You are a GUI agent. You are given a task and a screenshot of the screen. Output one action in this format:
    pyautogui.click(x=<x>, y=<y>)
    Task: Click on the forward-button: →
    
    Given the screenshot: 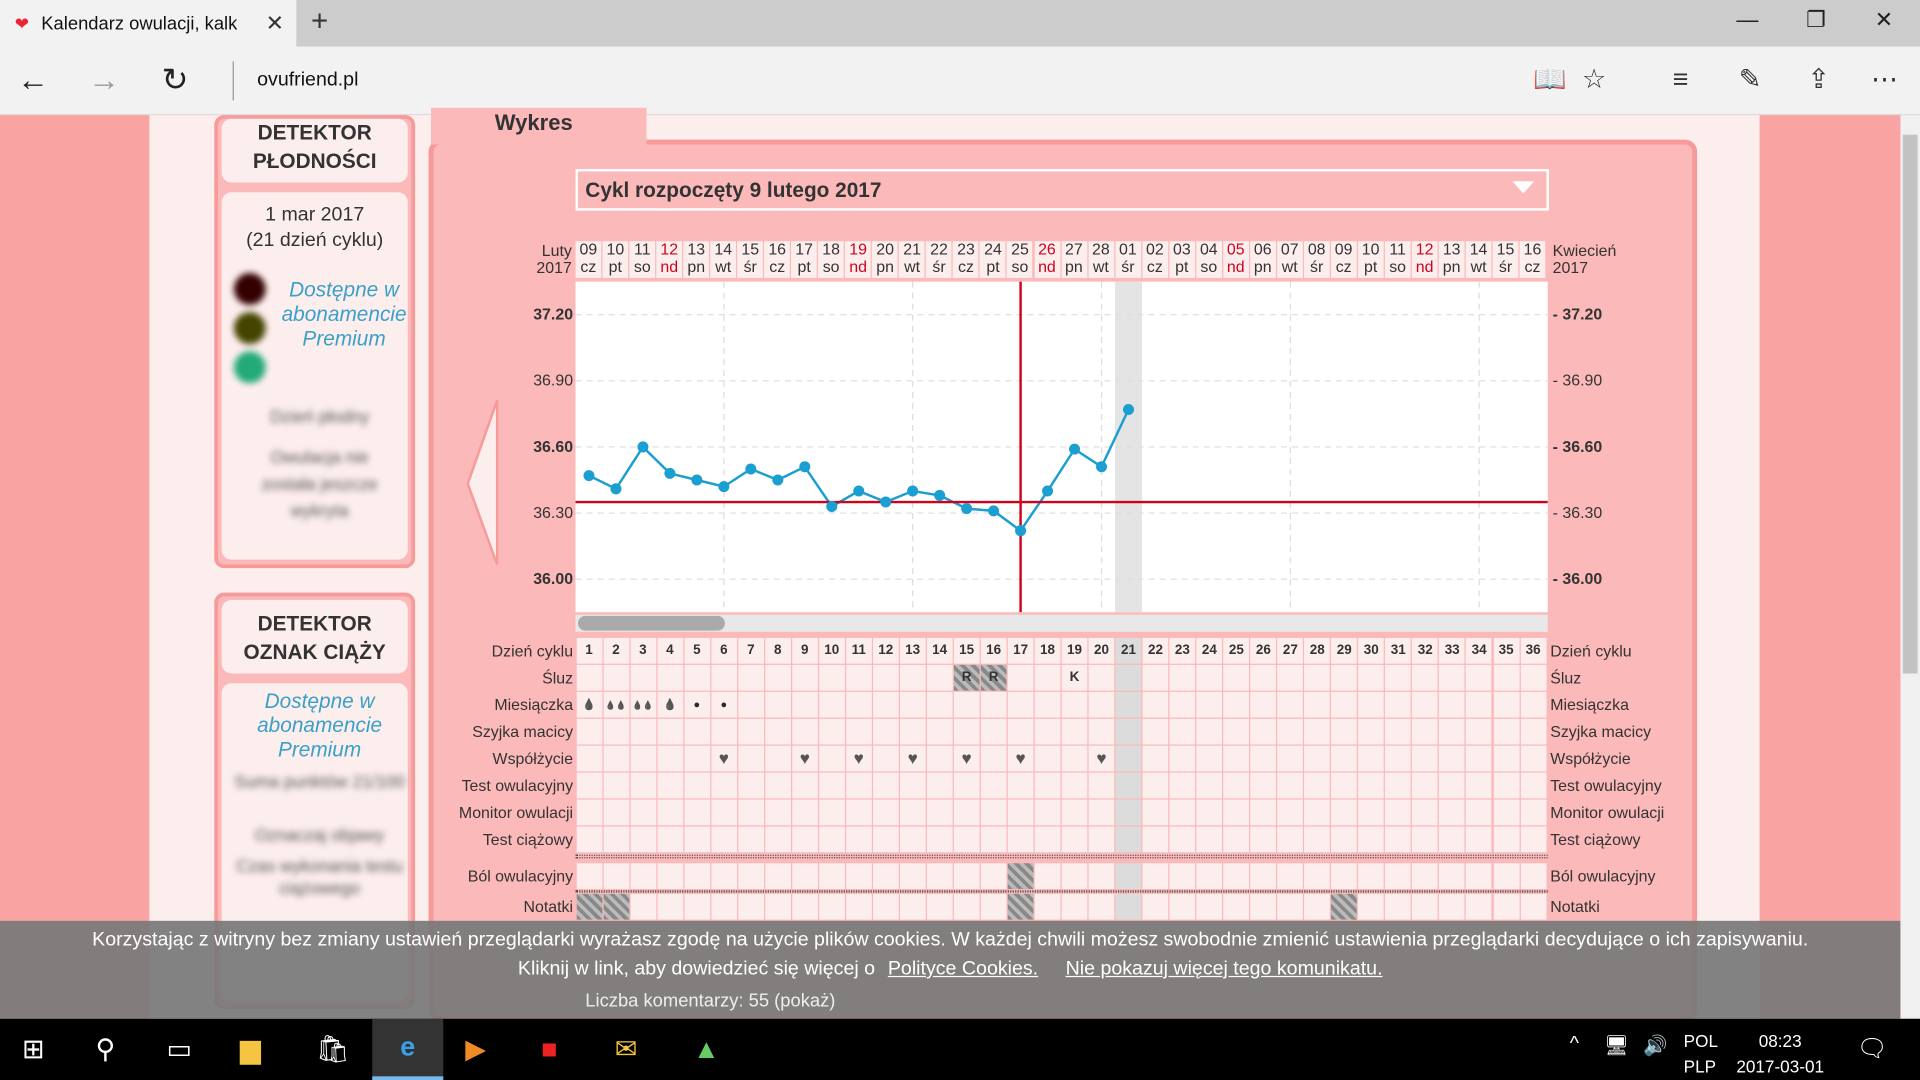 What is the action you would take?
    pyautogui.click(x=104, y=79)
    